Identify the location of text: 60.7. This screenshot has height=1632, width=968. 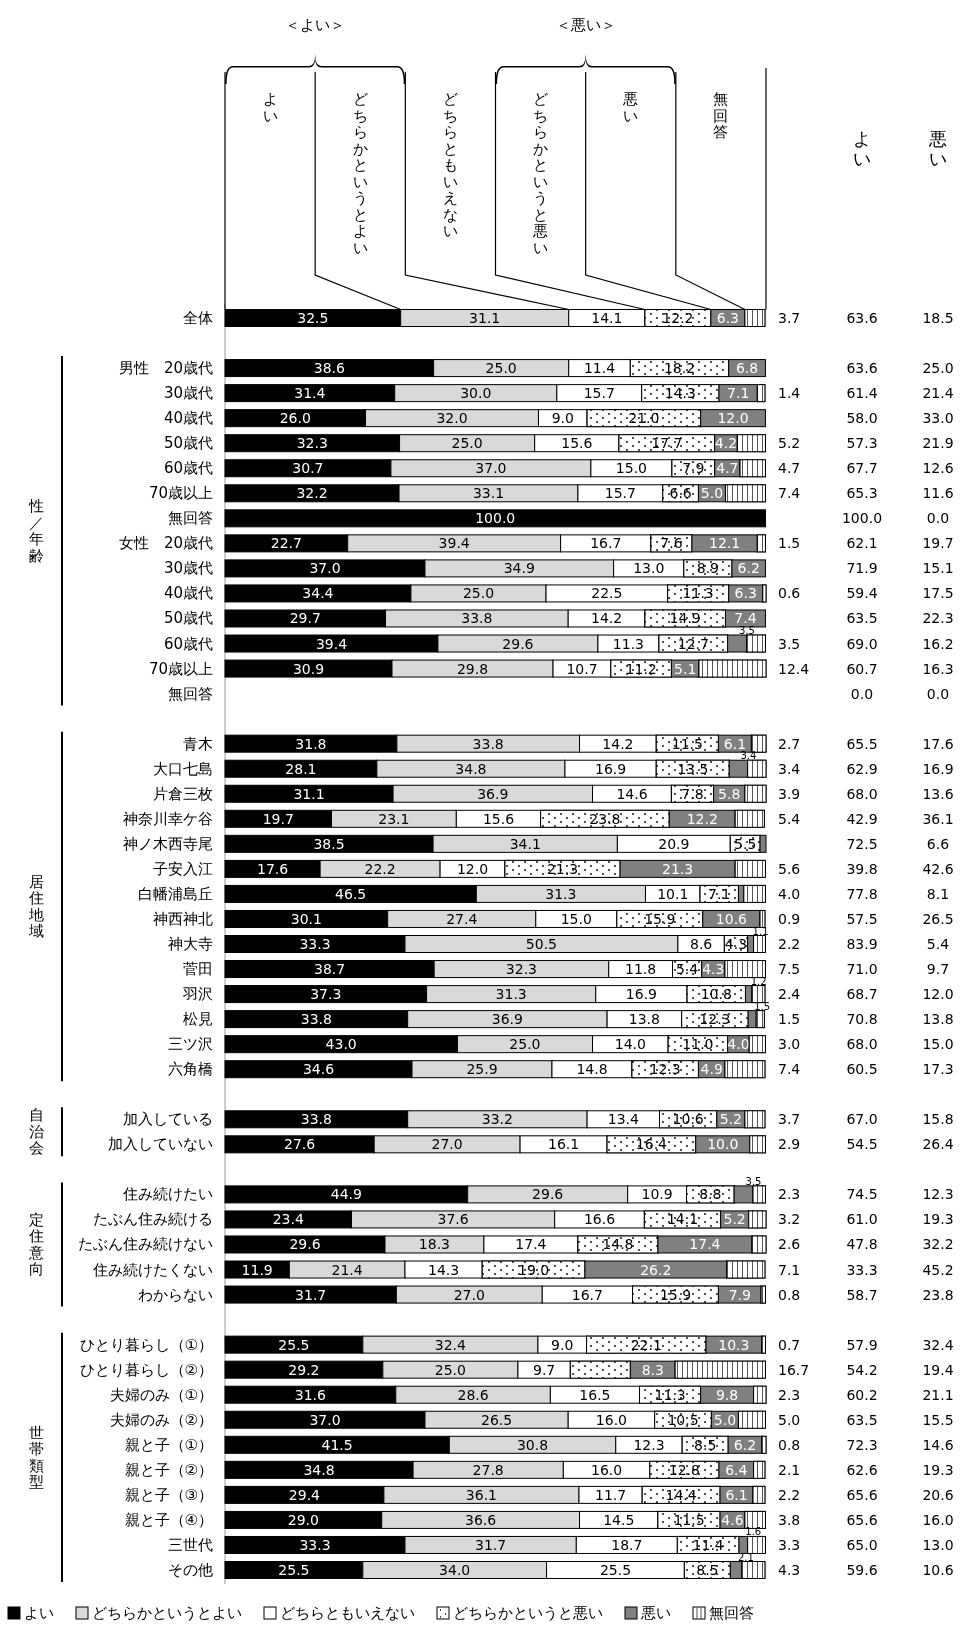
(862, 668).